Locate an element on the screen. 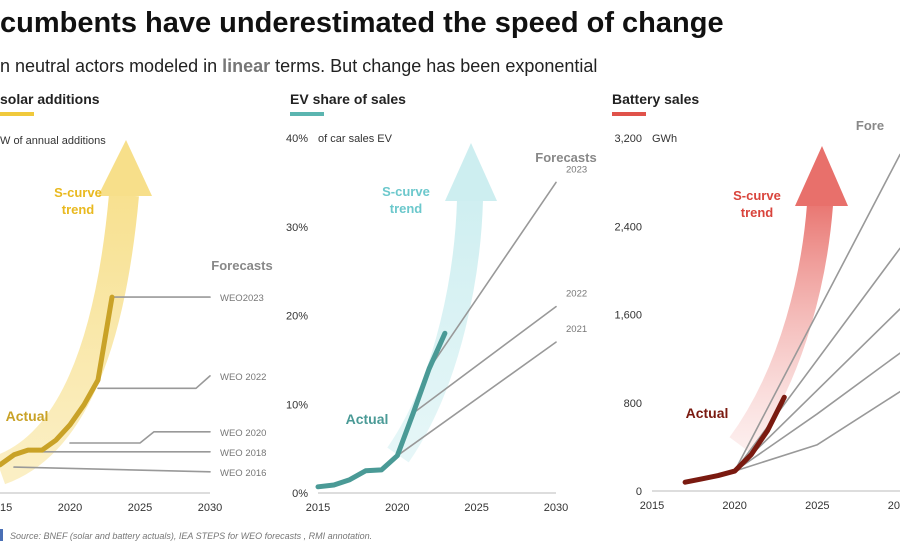  panel-title: EV share of sales is located at coordinates (348, 99).